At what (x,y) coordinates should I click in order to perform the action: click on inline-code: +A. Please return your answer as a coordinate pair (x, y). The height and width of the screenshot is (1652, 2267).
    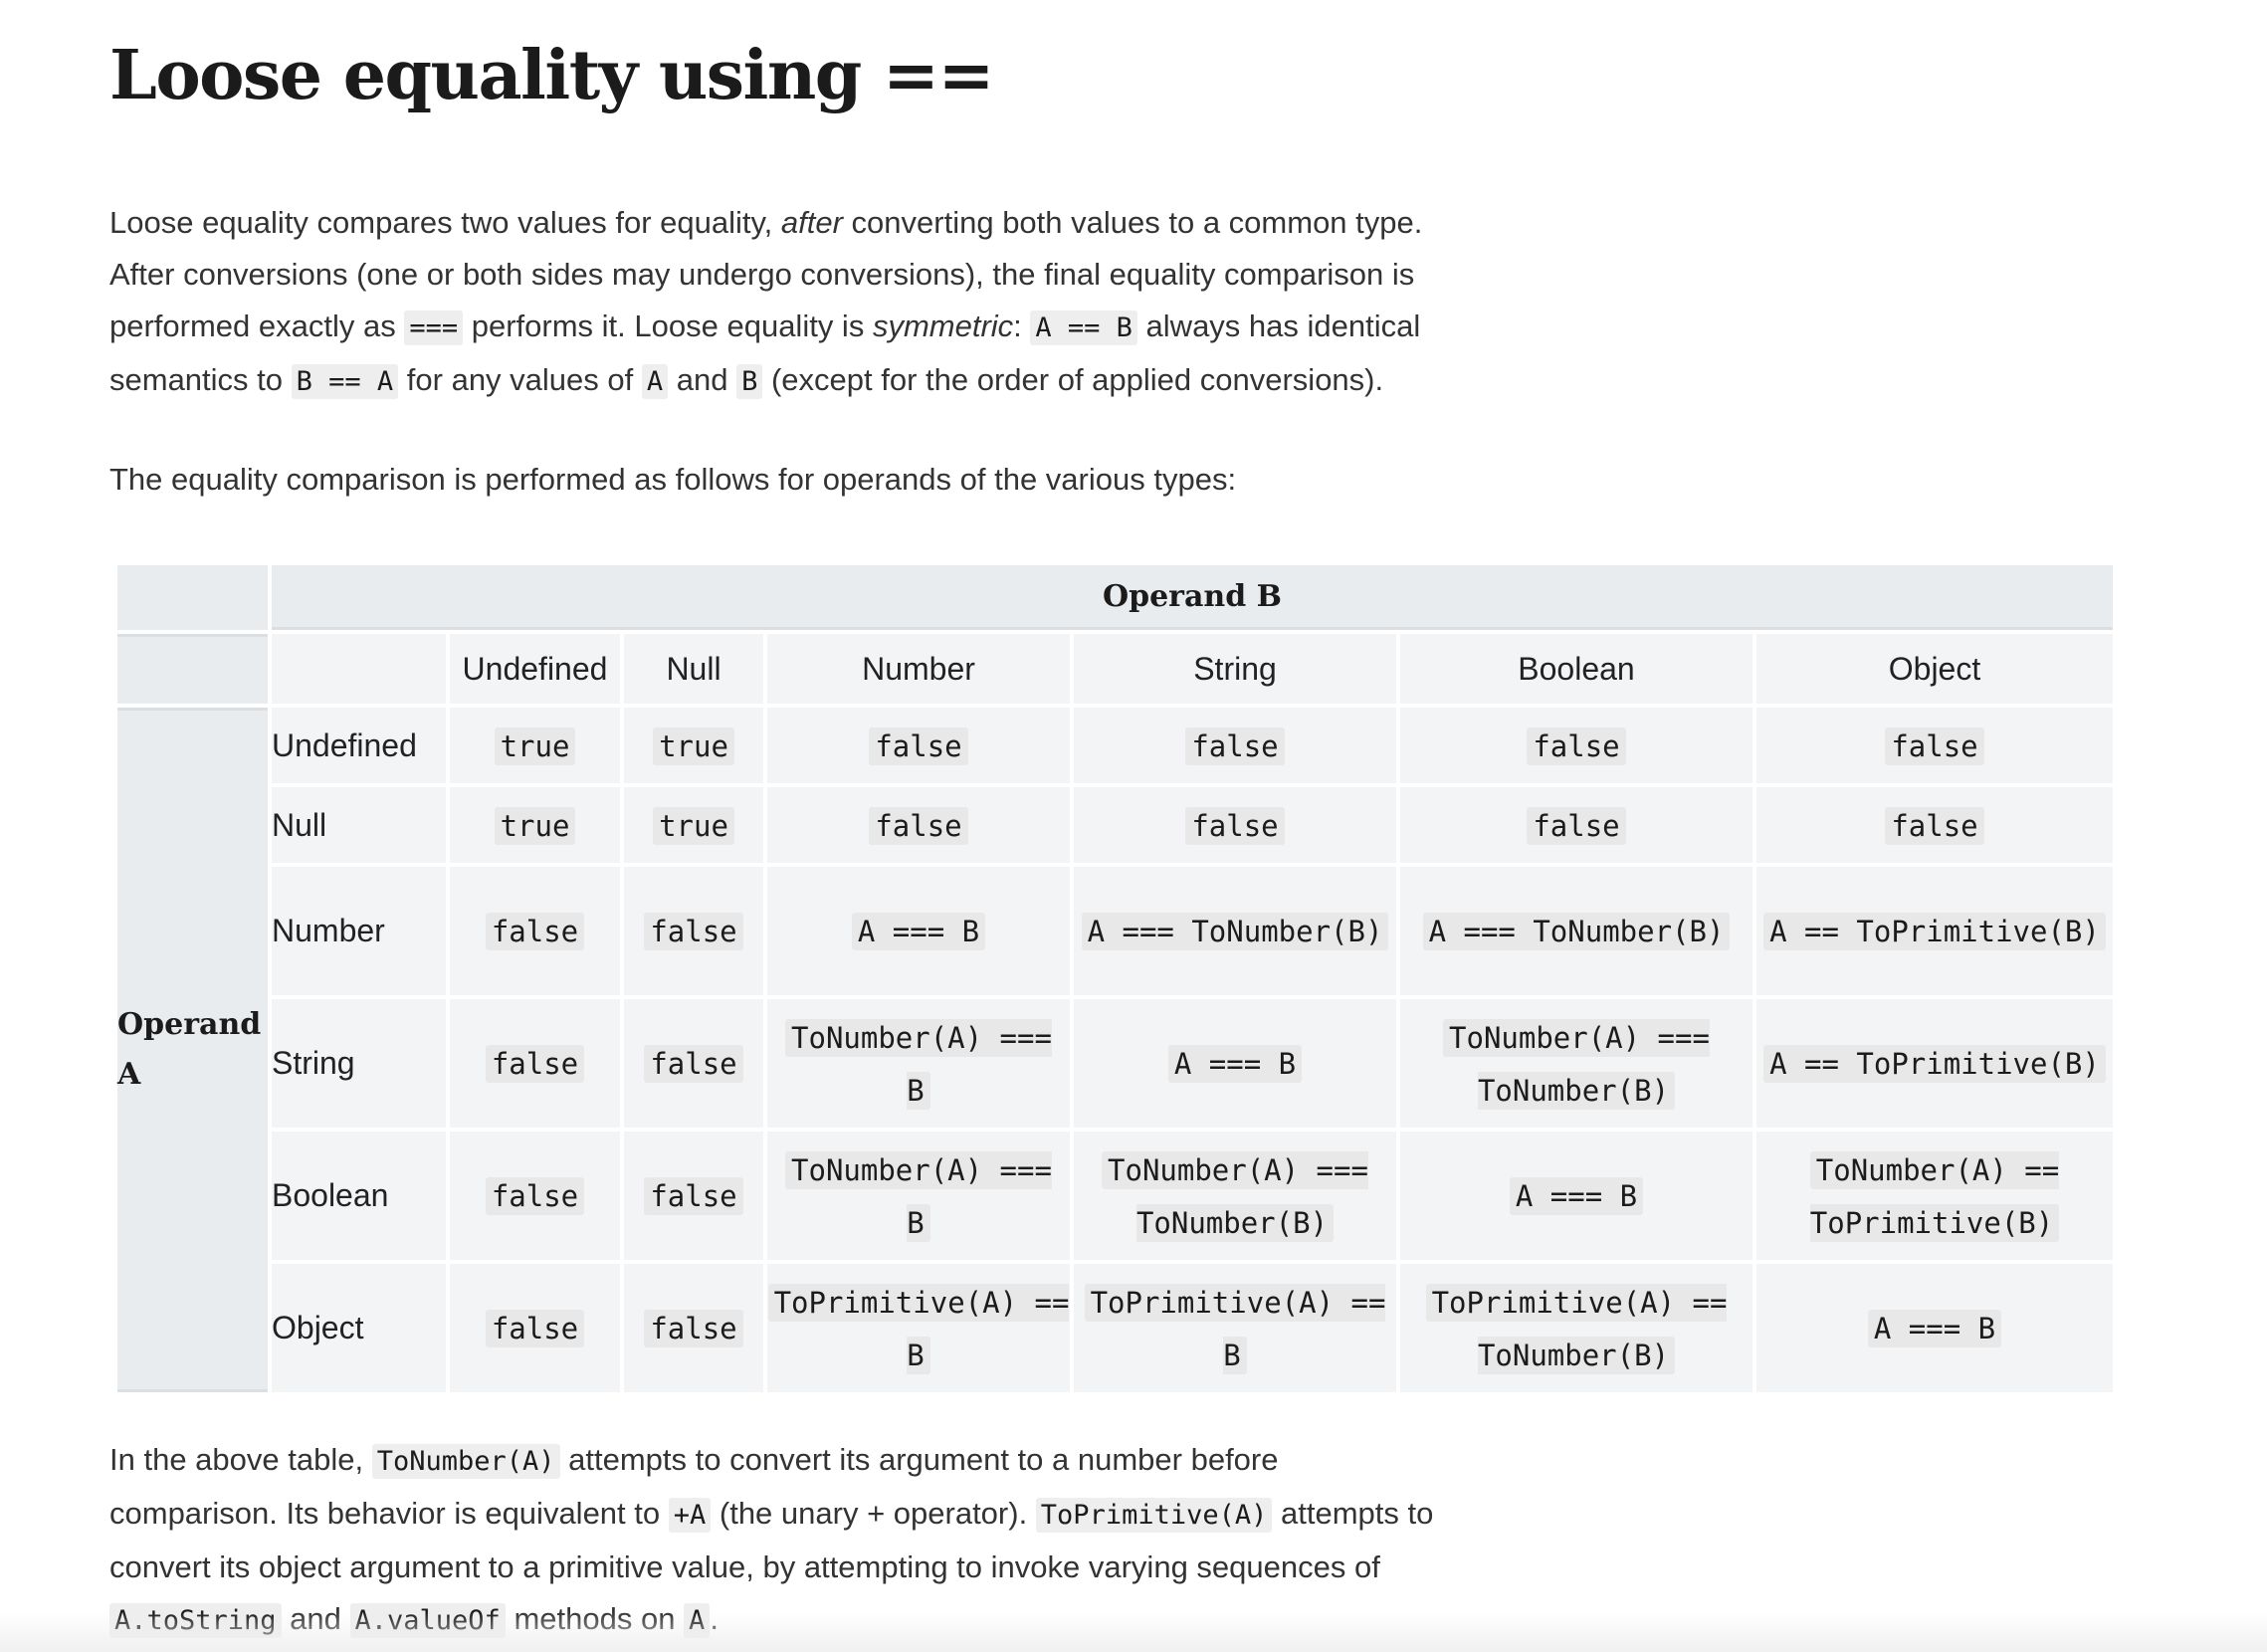
    Looking at the image, I should click on (690, 1515).